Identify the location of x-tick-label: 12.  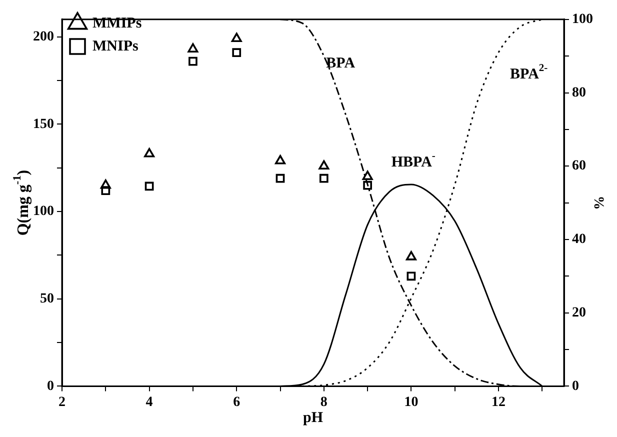
(499, 402).